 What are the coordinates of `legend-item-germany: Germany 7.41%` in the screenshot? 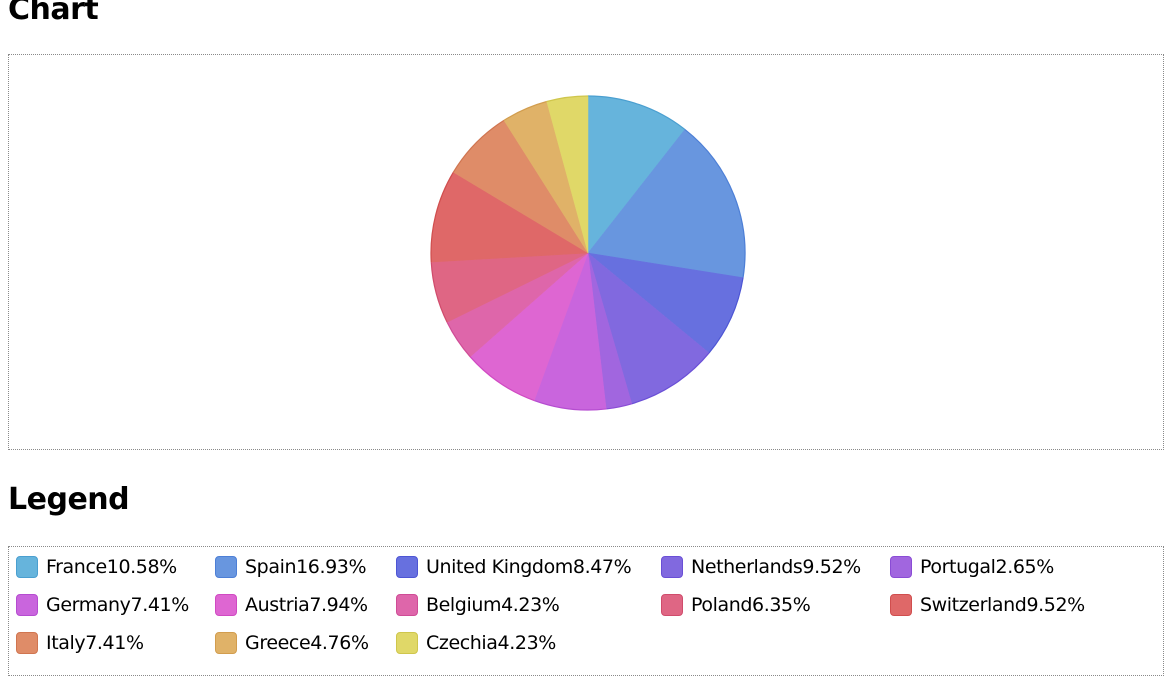 It's located at (102, 605).